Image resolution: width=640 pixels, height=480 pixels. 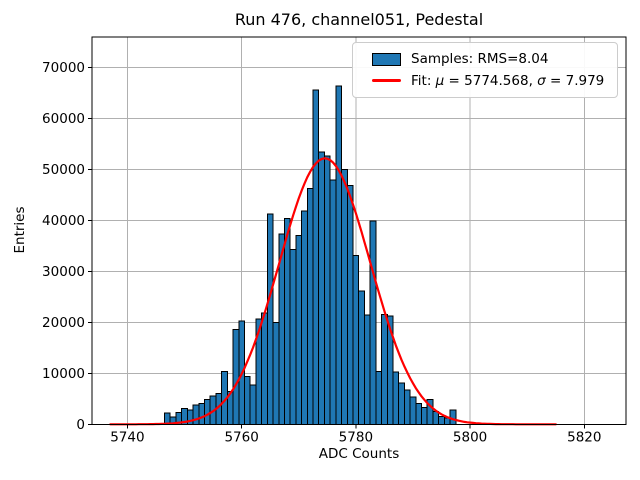 What do you see at coordinates (359, 454) in the screenshot?
I see `x-axis-label: ADC Counts` at bounding box center [359, 454].